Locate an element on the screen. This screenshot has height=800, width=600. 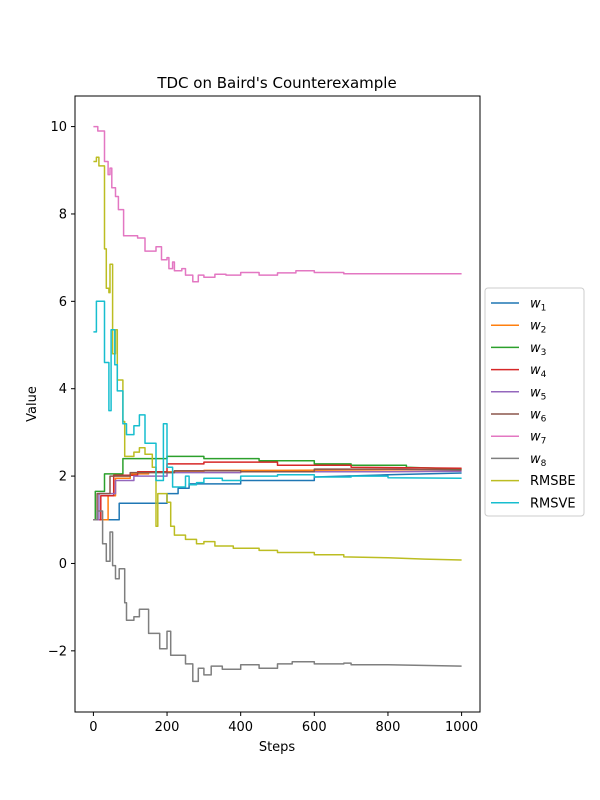
x-tick-label: 800 is located at coordinates (388, 727).